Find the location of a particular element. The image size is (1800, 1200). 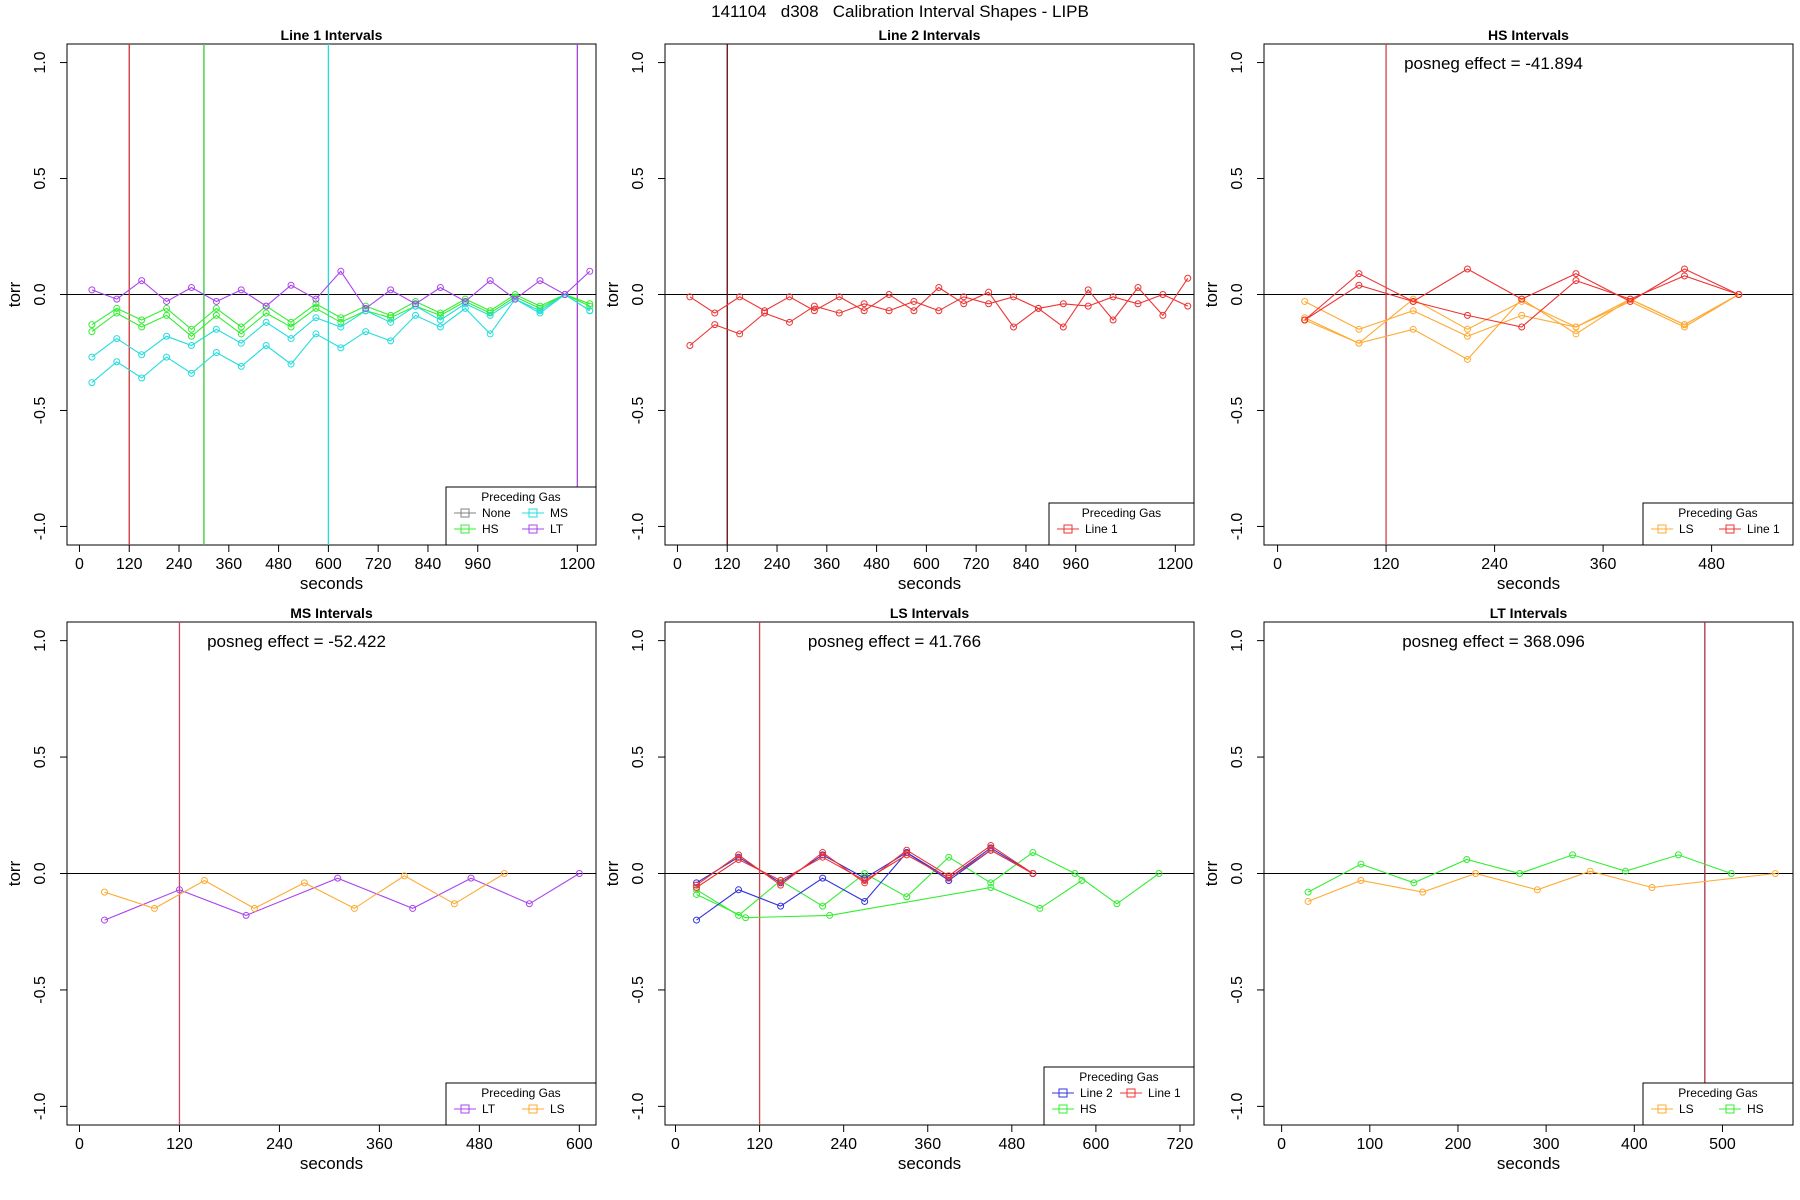

chart-title: HS Intervals is located at coordinates (1528, 35).